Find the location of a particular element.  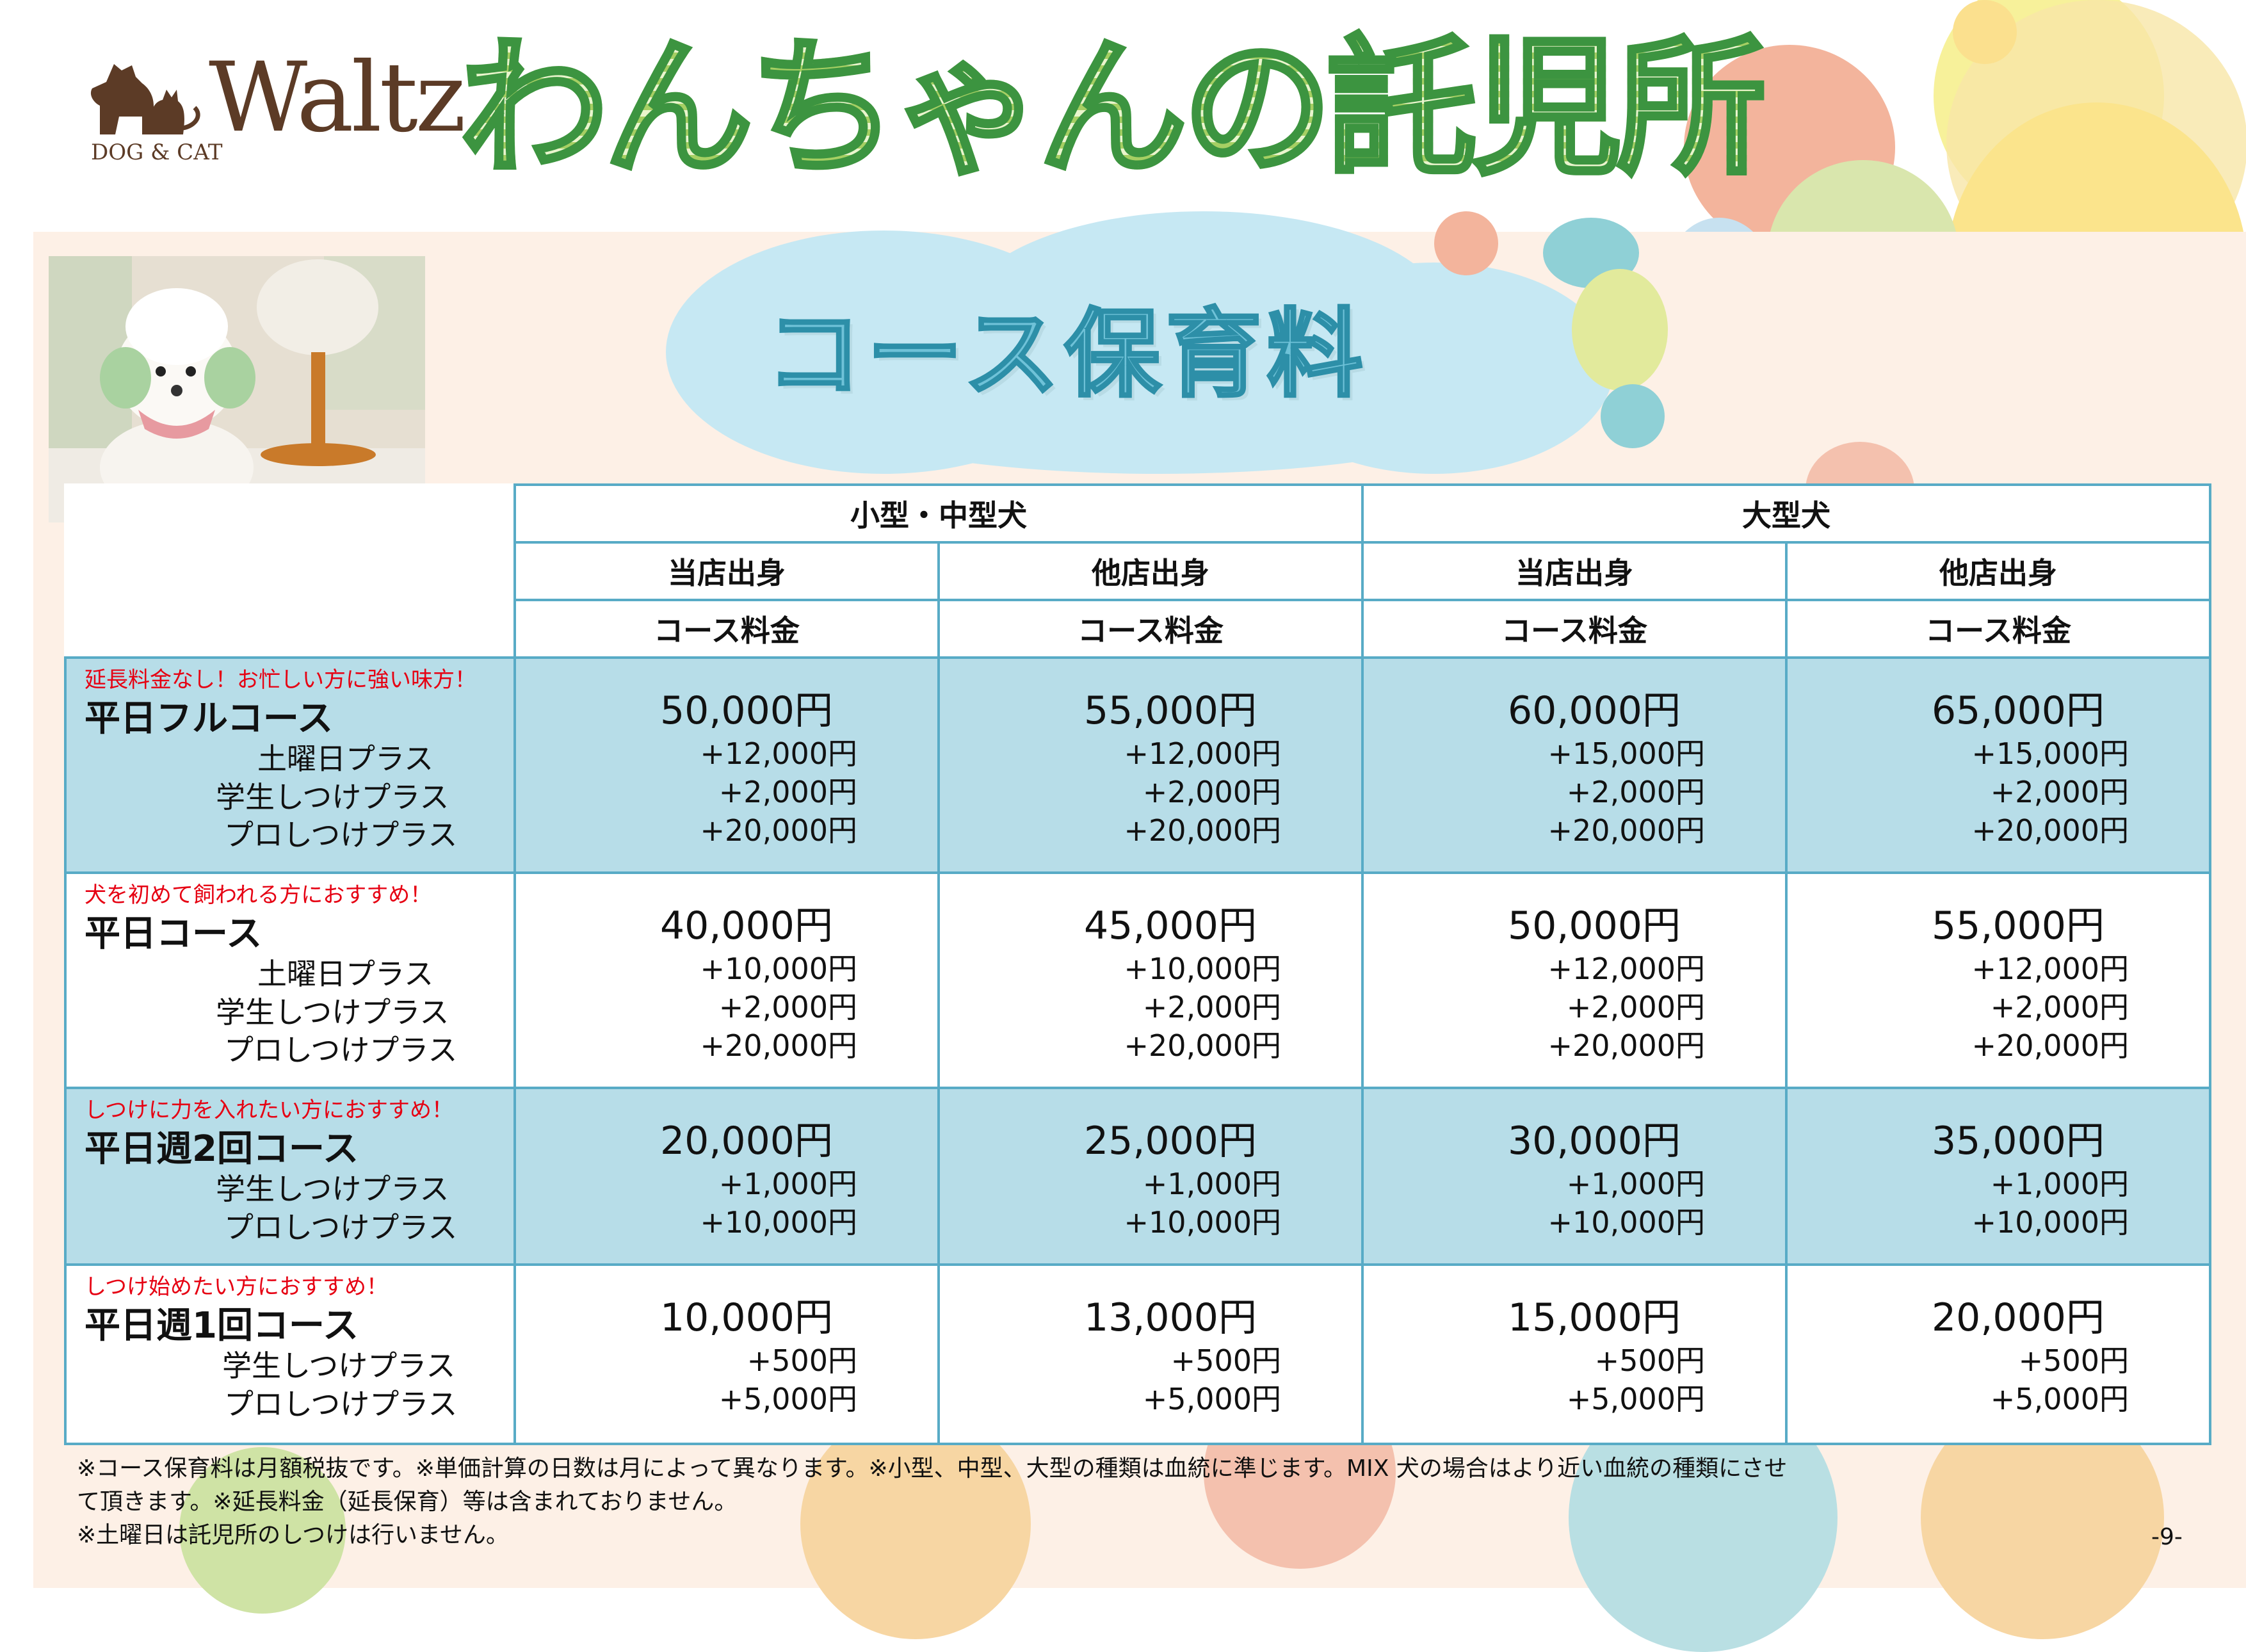

course-note: しつけ始めたい方におすすめ！ is located at coordinates (236, 1287).